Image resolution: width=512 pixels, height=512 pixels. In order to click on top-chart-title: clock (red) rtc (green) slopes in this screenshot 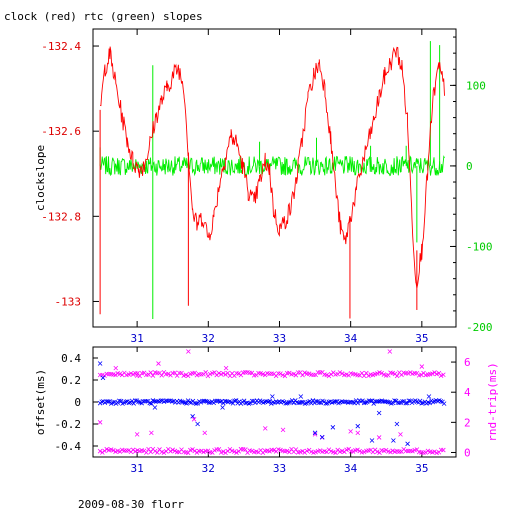, I will do `click(103, 16)`.